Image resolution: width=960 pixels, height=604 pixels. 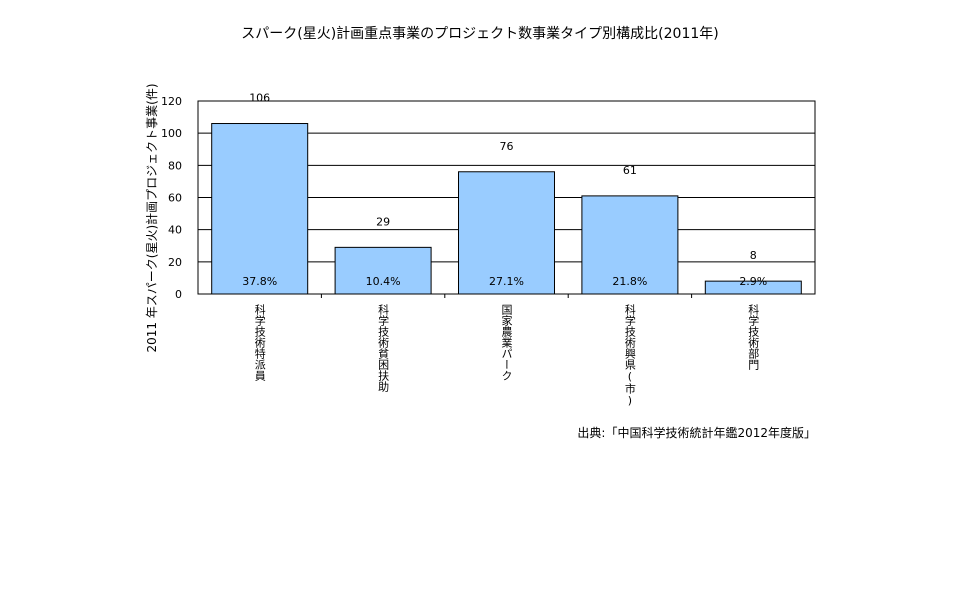 What do you see at coordinates (259, 342) in the screenshot?
I see `x-tick-label: 科学技術特派員` at bounding box center [259, 342].